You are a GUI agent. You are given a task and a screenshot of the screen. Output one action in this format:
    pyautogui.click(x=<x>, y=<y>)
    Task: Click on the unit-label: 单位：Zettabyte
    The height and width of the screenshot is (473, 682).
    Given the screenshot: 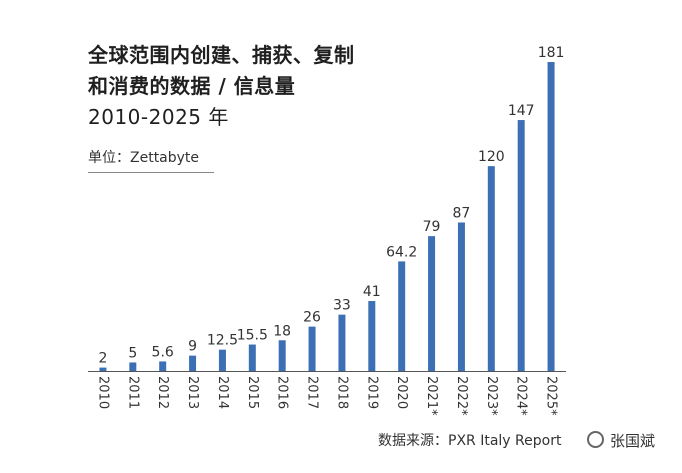 What is the action you would take?
    pyautogui.click(x=151, y=160)
    